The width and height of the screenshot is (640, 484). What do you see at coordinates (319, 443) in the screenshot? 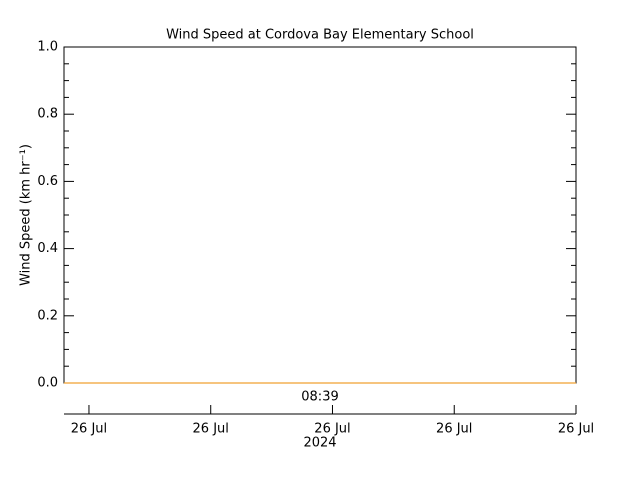
I see `x-axis-label: 2024` at bounding box center [319, 443].